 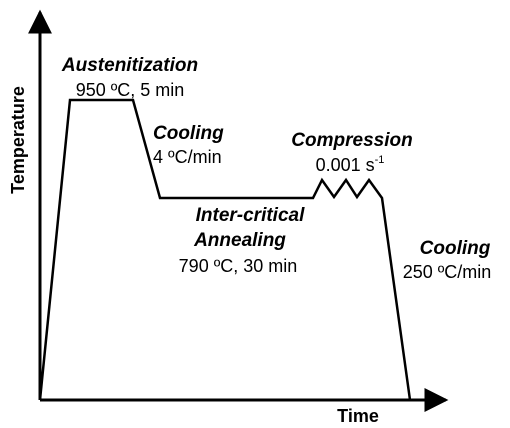 What do you see at coordinates (18, 140) in the screenshot?
I see `y-axis-label: Temperature` at bounding box center [18, 140].